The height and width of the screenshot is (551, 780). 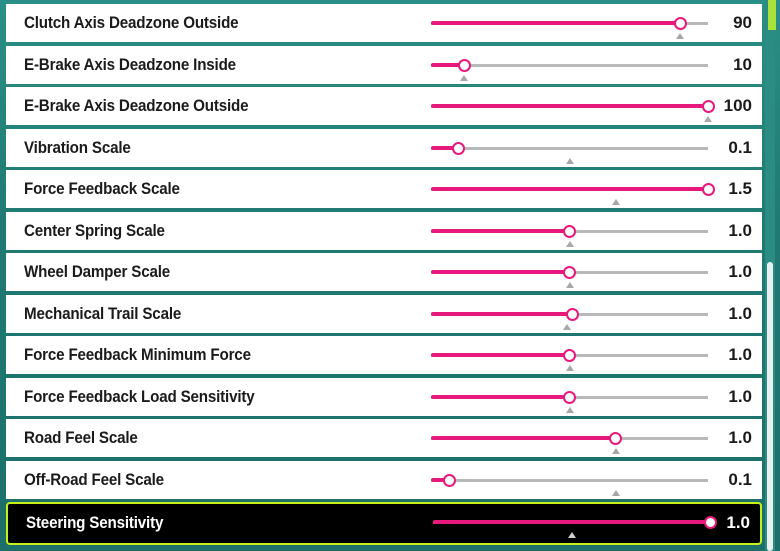 What do you see at coordinates (384, 272) in the screenshot?
I see `setting-row-wheel-damper-scale: Wheel Damper Scale 1.0` at bounding box center [384, 272].